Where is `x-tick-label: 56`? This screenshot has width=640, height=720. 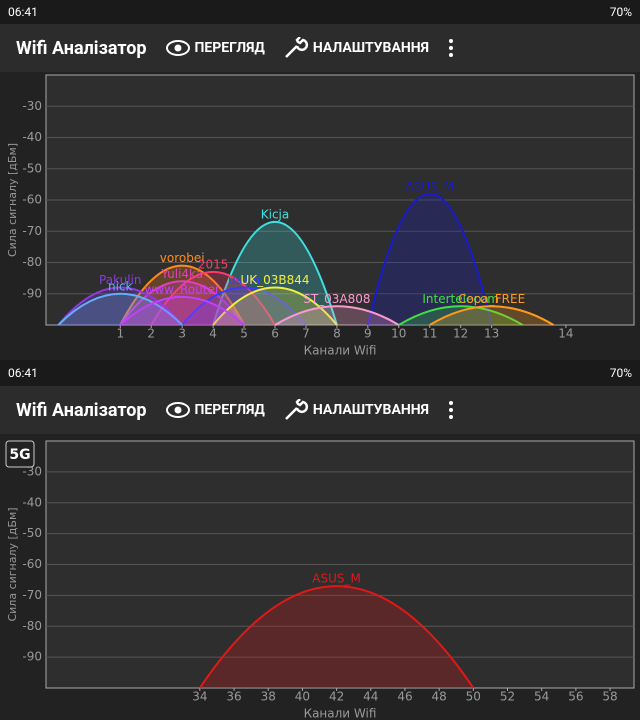 x-tick-label: 56 is located at coordinates (575, 697).